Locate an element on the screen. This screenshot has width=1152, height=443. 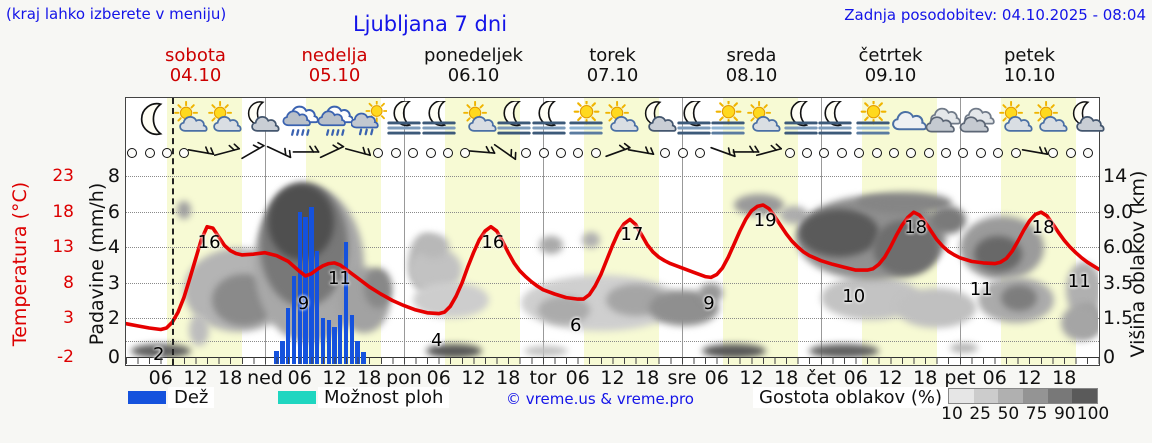
temp-tick-label: 8 is located at coordinates (68, 283).